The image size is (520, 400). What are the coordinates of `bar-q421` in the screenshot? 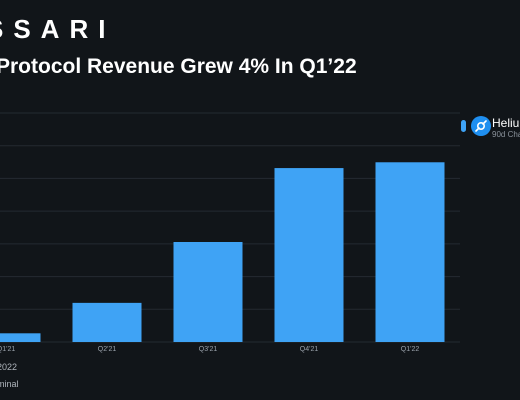 It's located at (309, 255).